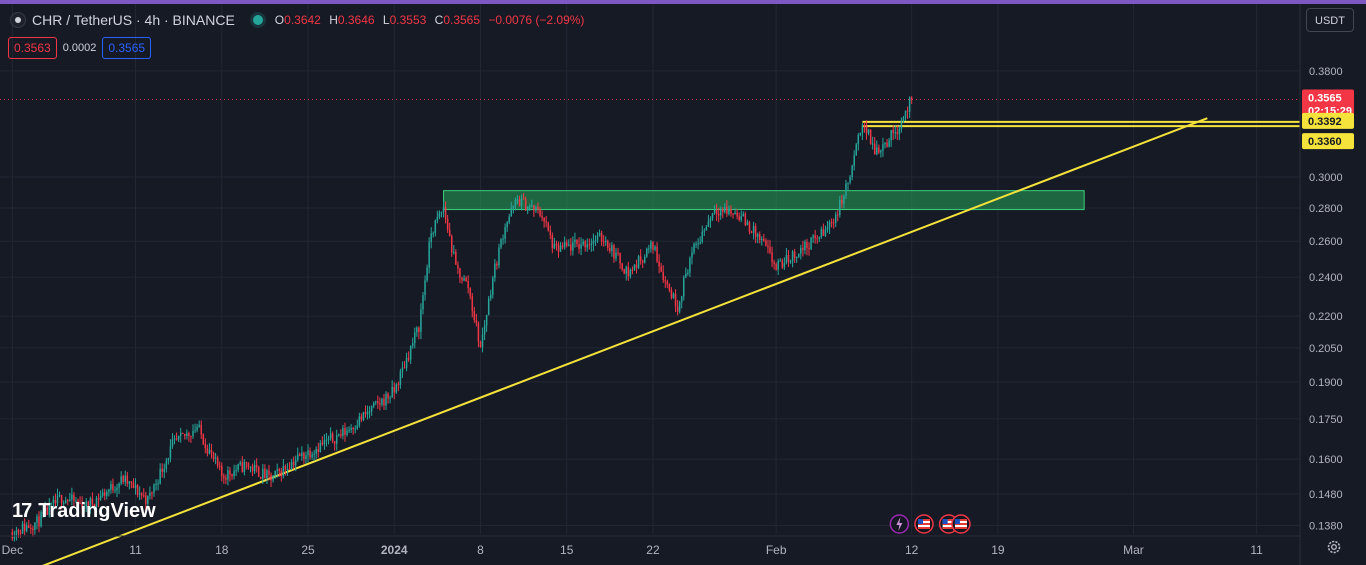 This screenshot has height=565, width=1366. I want to click on events-layer, so click(930, 524).